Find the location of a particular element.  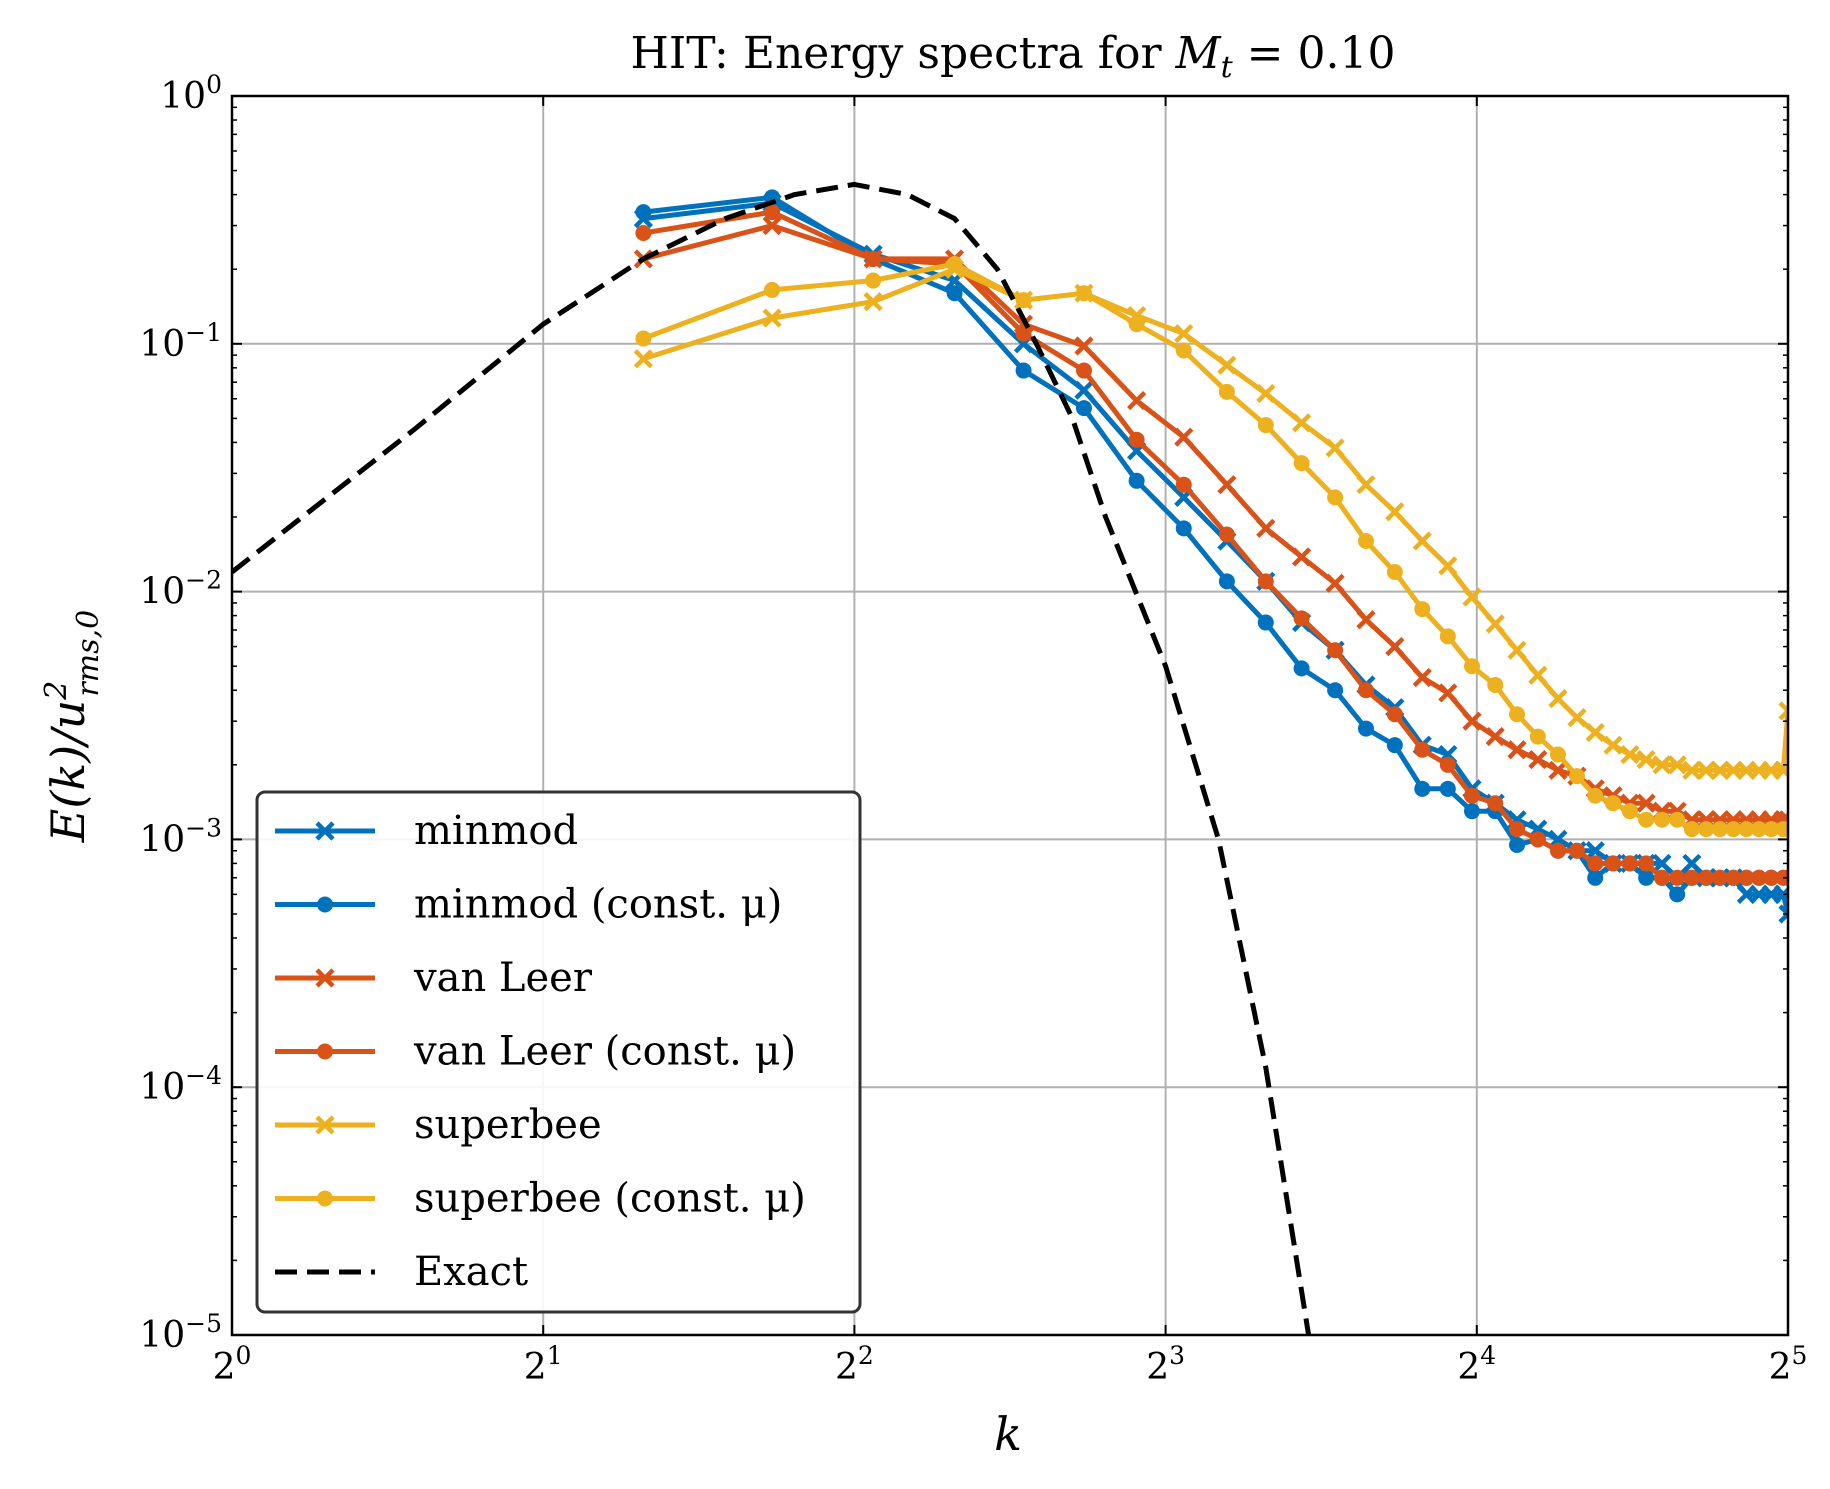

legend-label: superbee is located at coordinates (508, 1125).